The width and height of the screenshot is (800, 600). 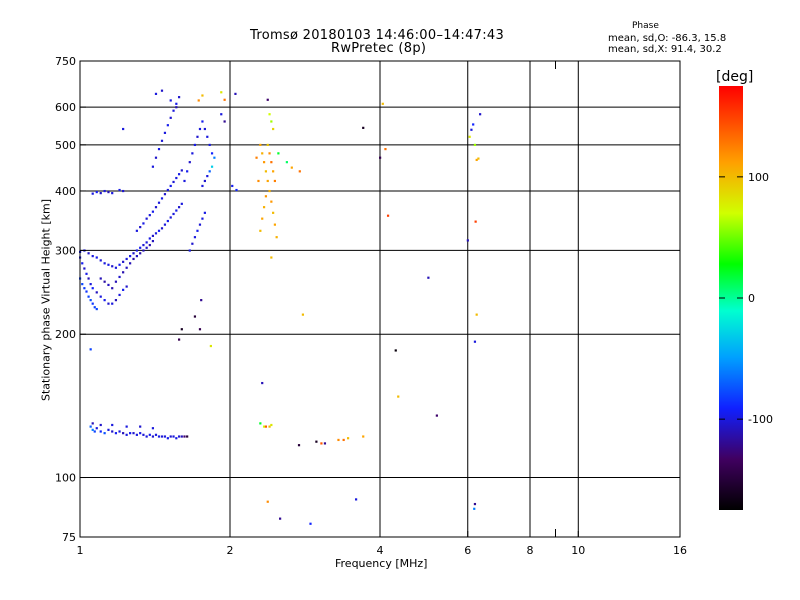 What do you see at coordinates (65, 145) in the screenshot?
I see `y-tick-label: 500` at bounding box center [65, 145].